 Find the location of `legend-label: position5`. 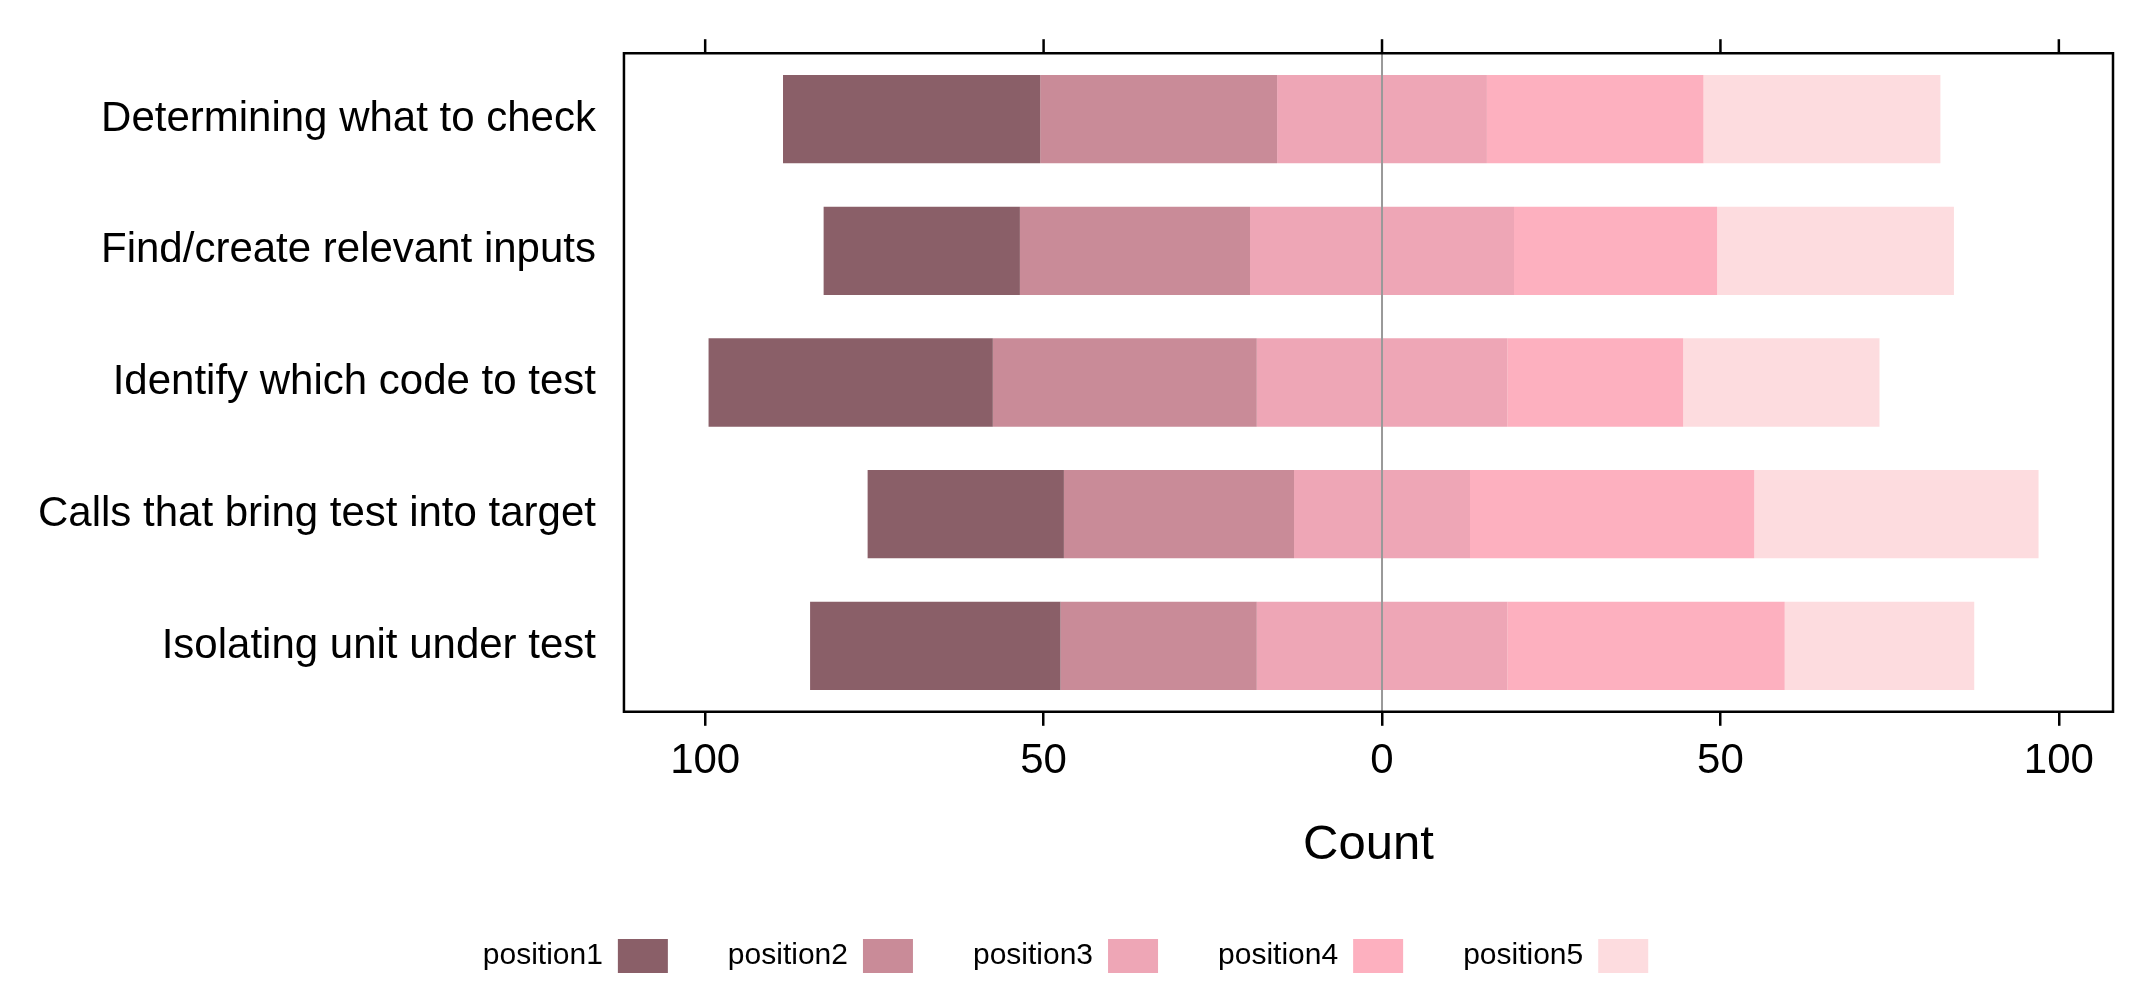

legend-label: position5 is located at coordinates (1523, 954).